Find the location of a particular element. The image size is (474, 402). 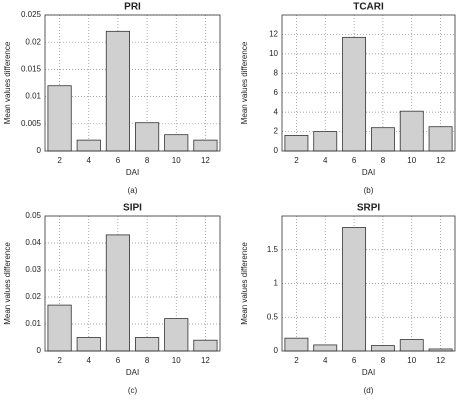

y-tick-label: 1.5 is located at coordinates (273, 249).